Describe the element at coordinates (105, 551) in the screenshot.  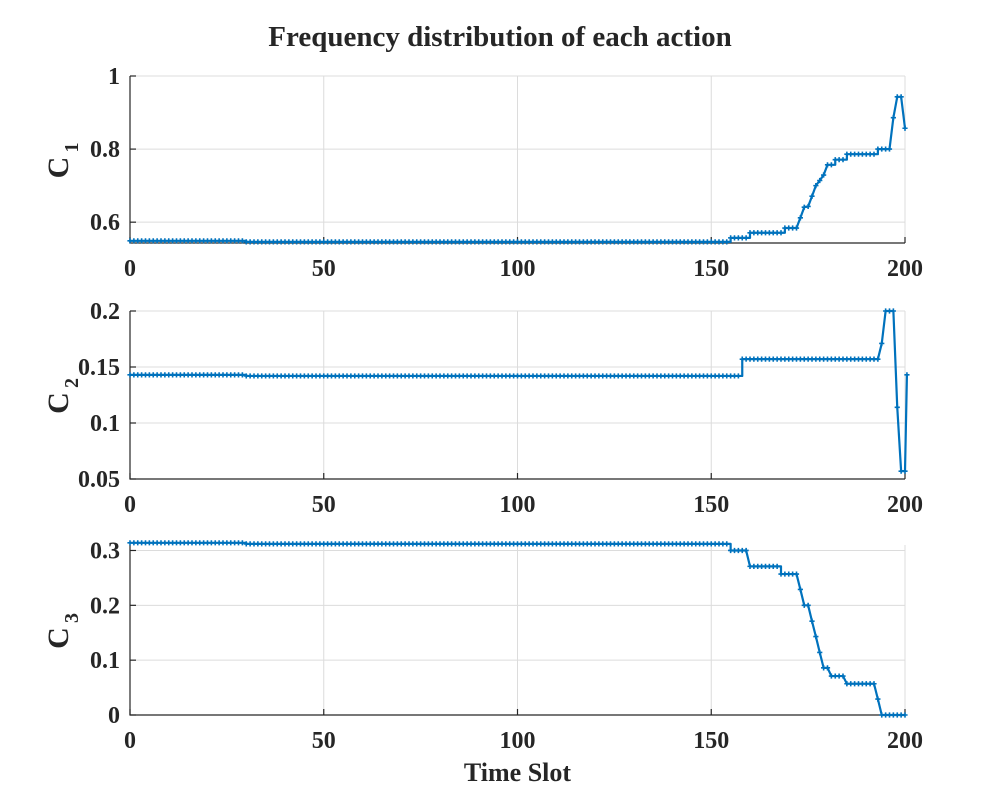
I see `y-tick-label: 0.3` at that location.